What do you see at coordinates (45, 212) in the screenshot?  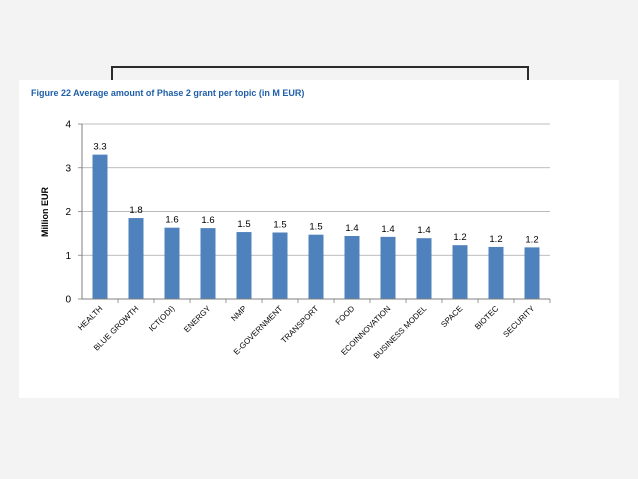 I see `y-axis-title: Million EUR` at bounding box center [45, 212].